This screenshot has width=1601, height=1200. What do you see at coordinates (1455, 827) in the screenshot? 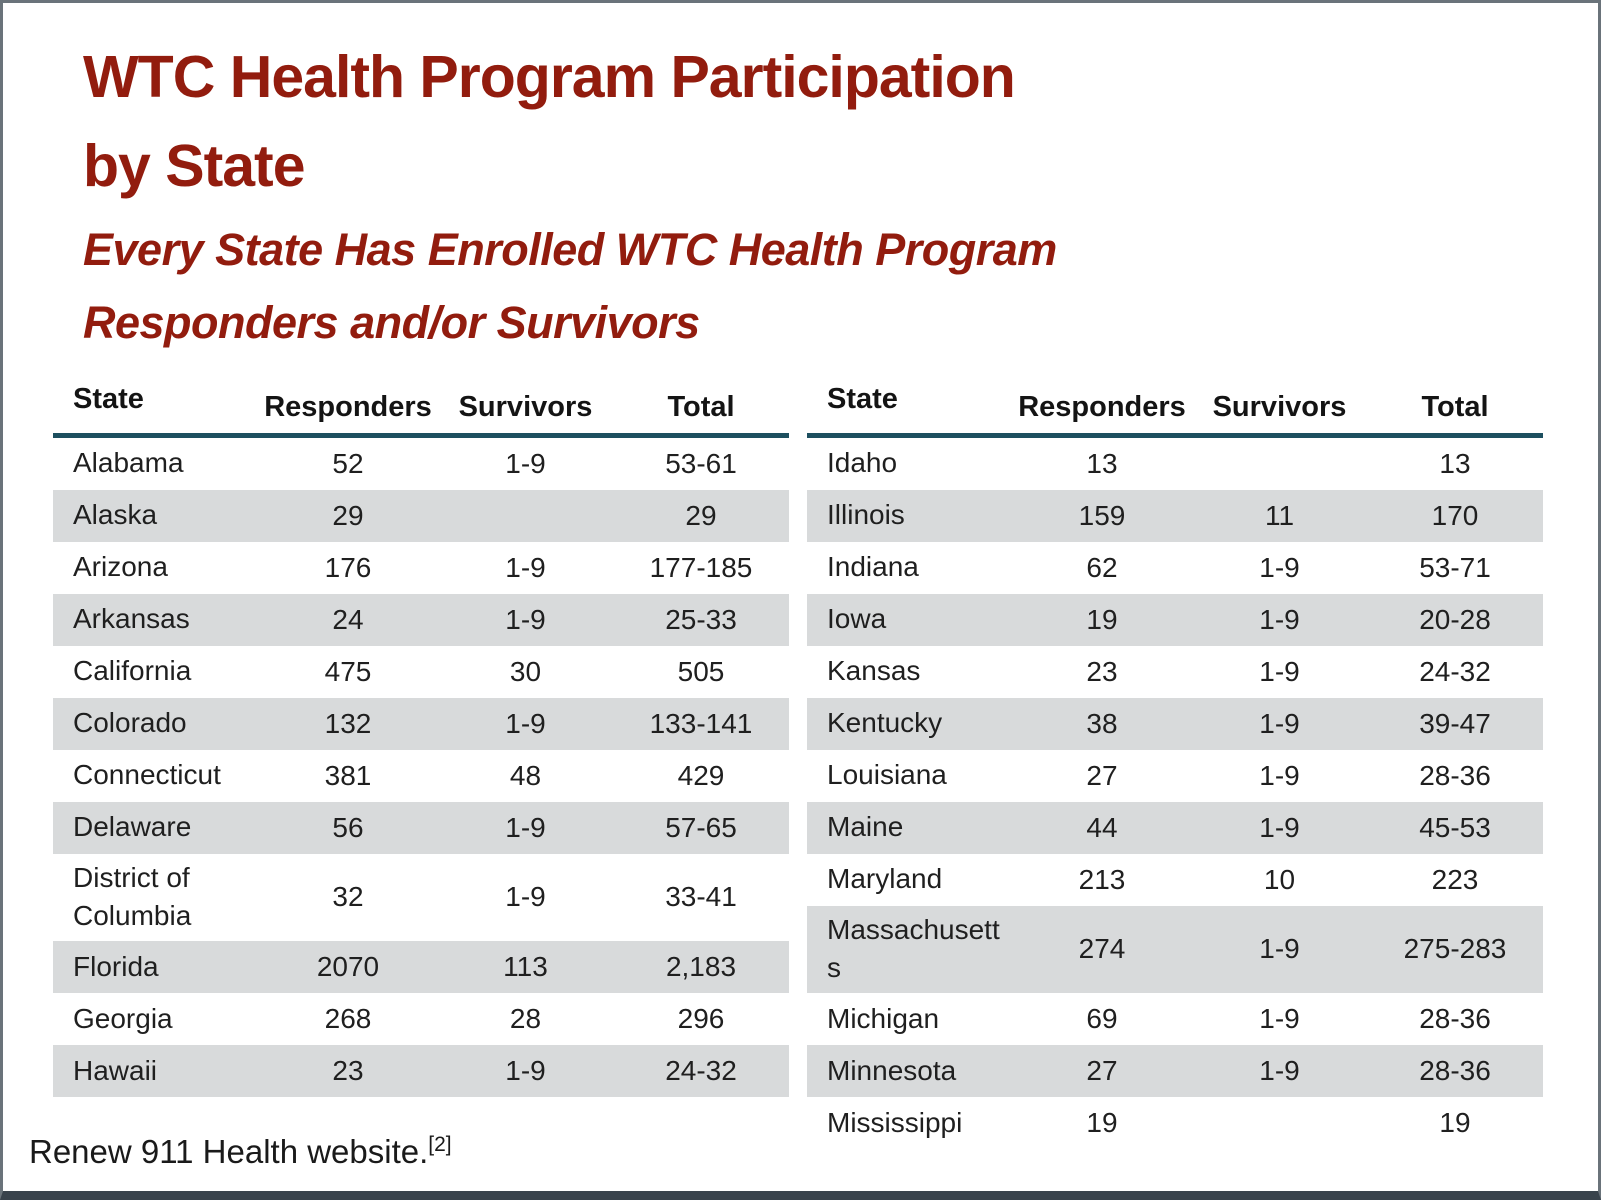
I see `total-cell: 45-53` at bounding box center [1455, 827].